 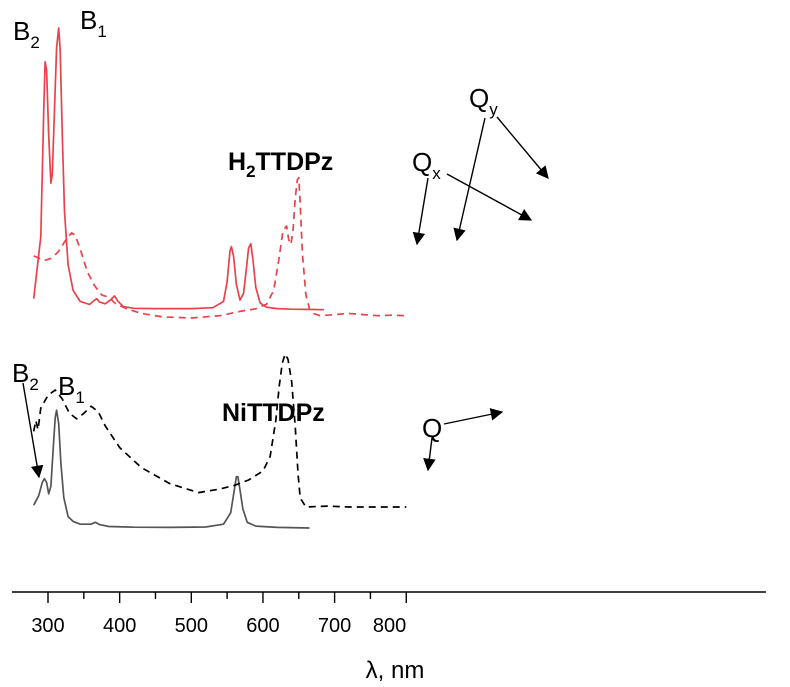 What do you see at coordinates (522, 147) in the screenshot?
I see `qy-arrow-dashed` at bounding box center [522, 147].